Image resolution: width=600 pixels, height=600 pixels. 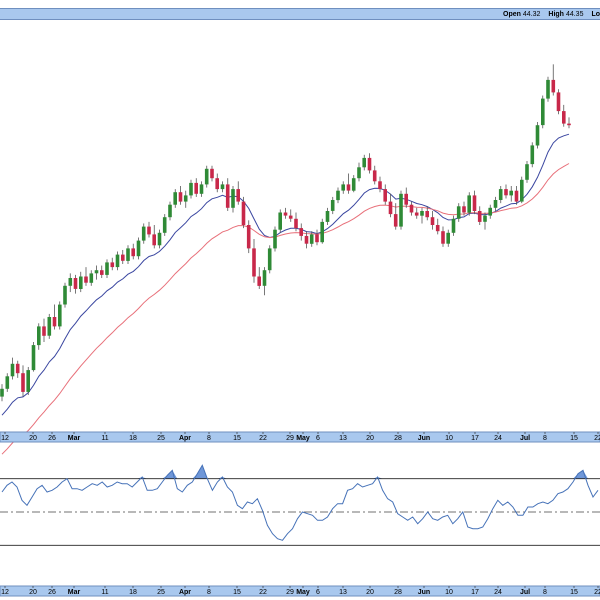 What do you see at coordinates (161, 438) in the screenshot?
I see `x-tick-label: 25` at bounding box center [161, 438].